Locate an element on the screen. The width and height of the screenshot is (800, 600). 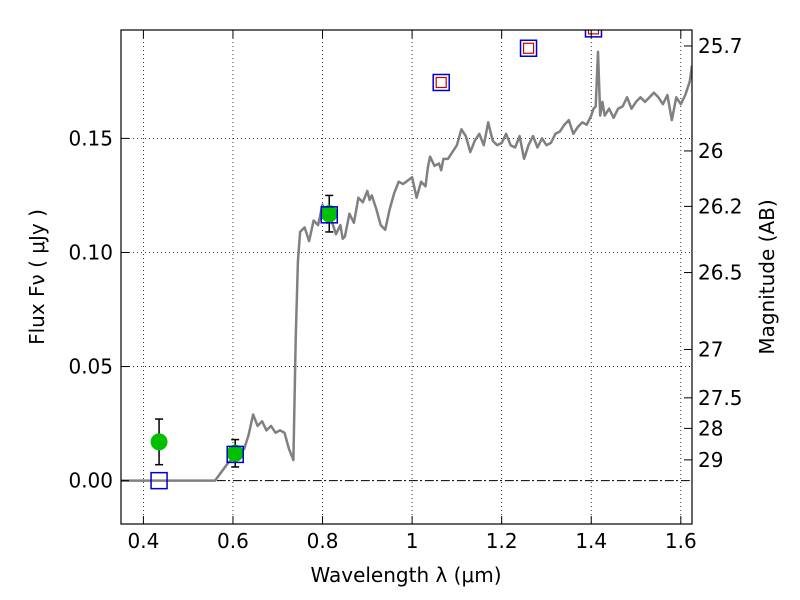
y-tick-label: 0.10 is located at coordinates (90, 252).